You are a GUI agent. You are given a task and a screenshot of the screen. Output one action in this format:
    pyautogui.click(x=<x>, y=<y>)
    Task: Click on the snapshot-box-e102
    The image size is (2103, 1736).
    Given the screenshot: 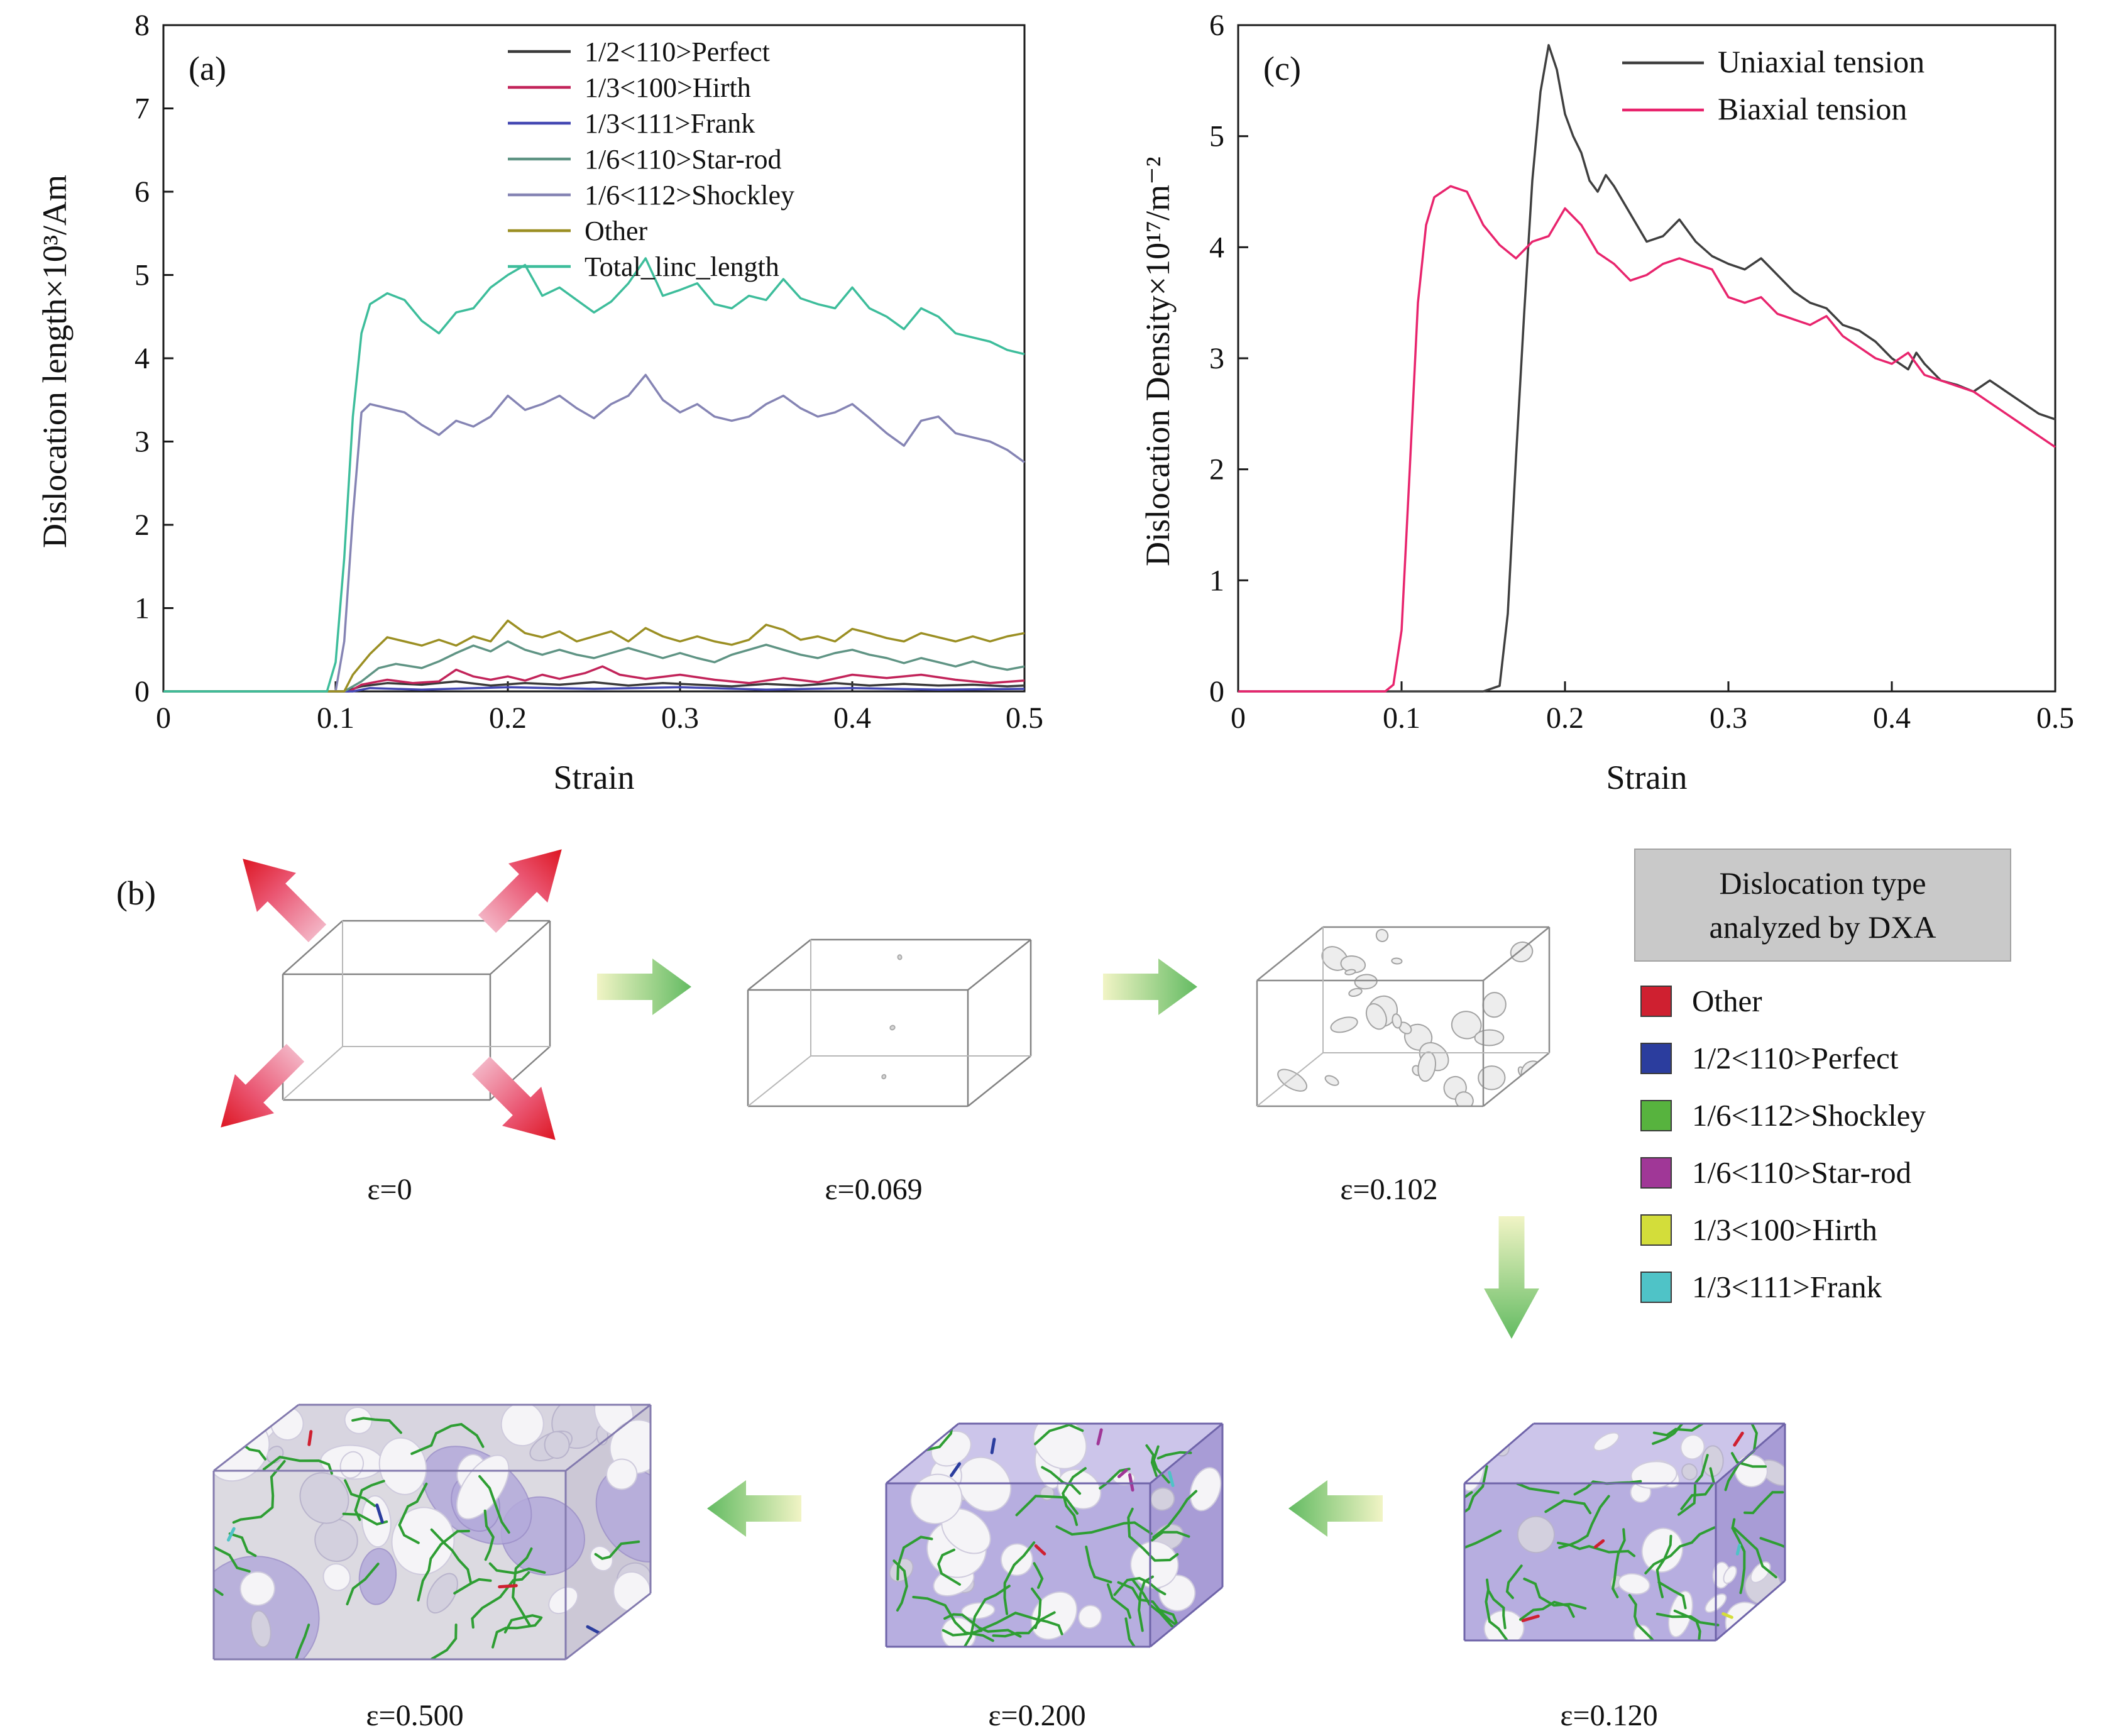 What is the action you would take?
    pyautogui.click(x=1403, y=1017)
    